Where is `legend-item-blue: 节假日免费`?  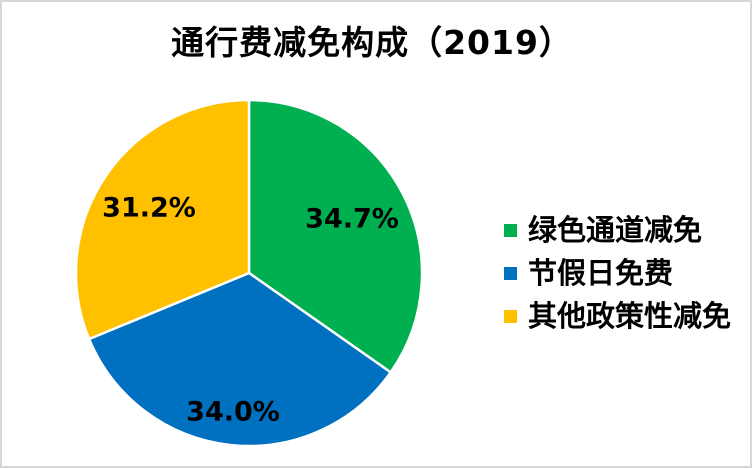
legend-item-blue: 节假日免费 is located at coordinates (617, 272).